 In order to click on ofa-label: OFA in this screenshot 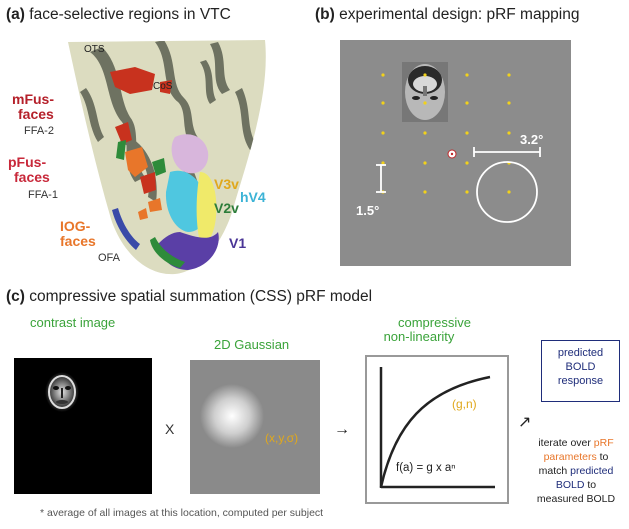, I will do `click(109, 258)`.